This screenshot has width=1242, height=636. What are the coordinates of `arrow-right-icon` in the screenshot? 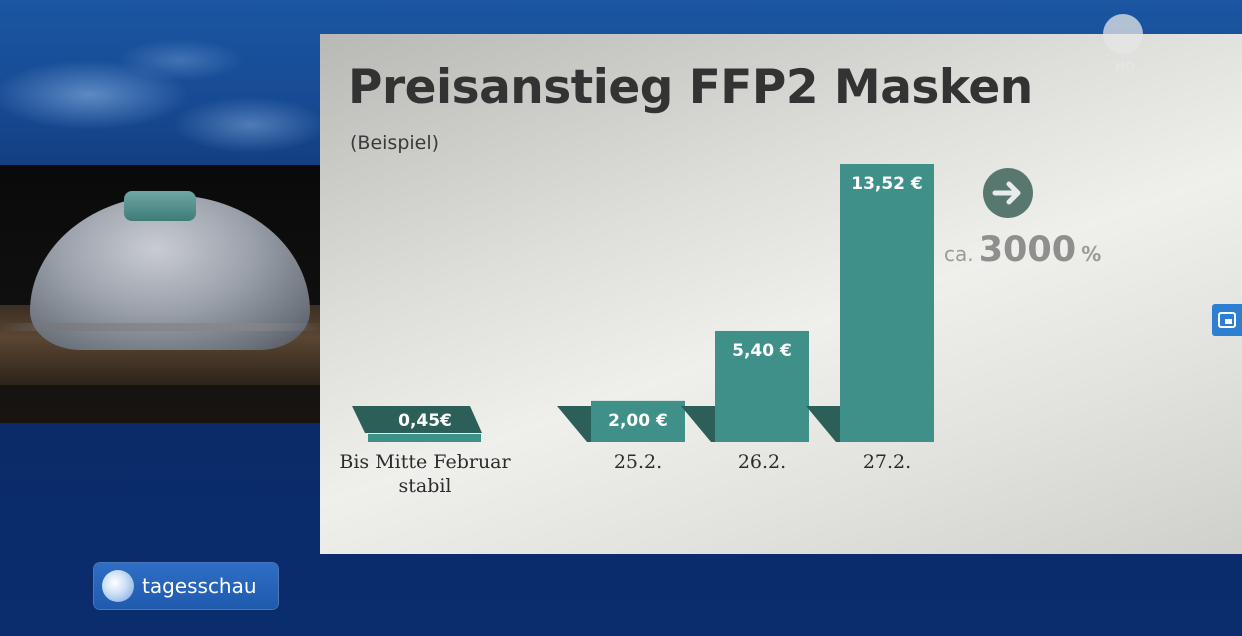 It's located at (1008, 193).